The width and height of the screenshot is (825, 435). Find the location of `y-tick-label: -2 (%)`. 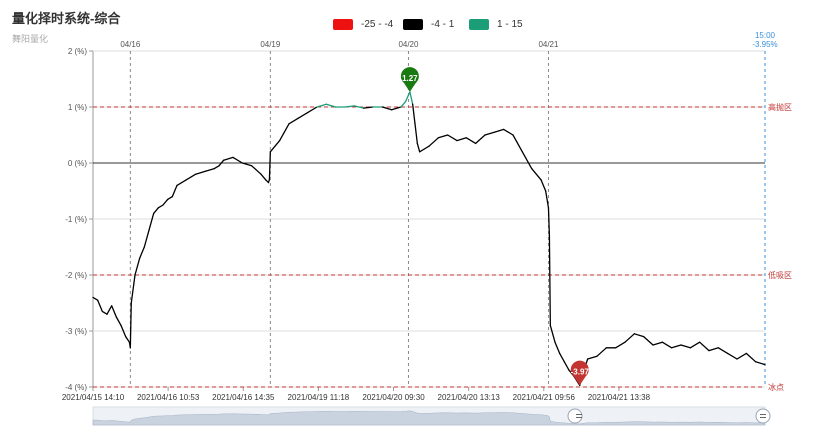

y-tick-label: -2 (%) is located at coordinates (76, 275).